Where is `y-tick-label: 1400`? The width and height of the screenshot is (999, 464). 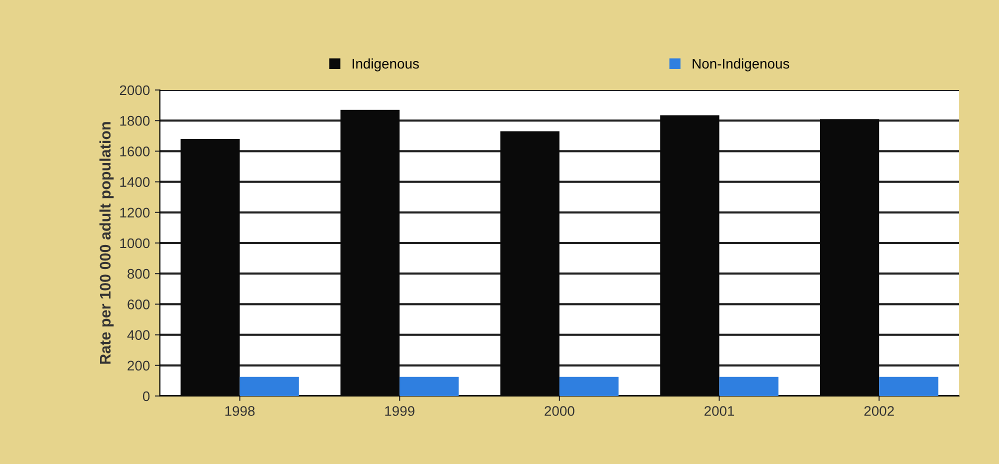 y-tick-label: 1400 is located at coordinates (135, 182).